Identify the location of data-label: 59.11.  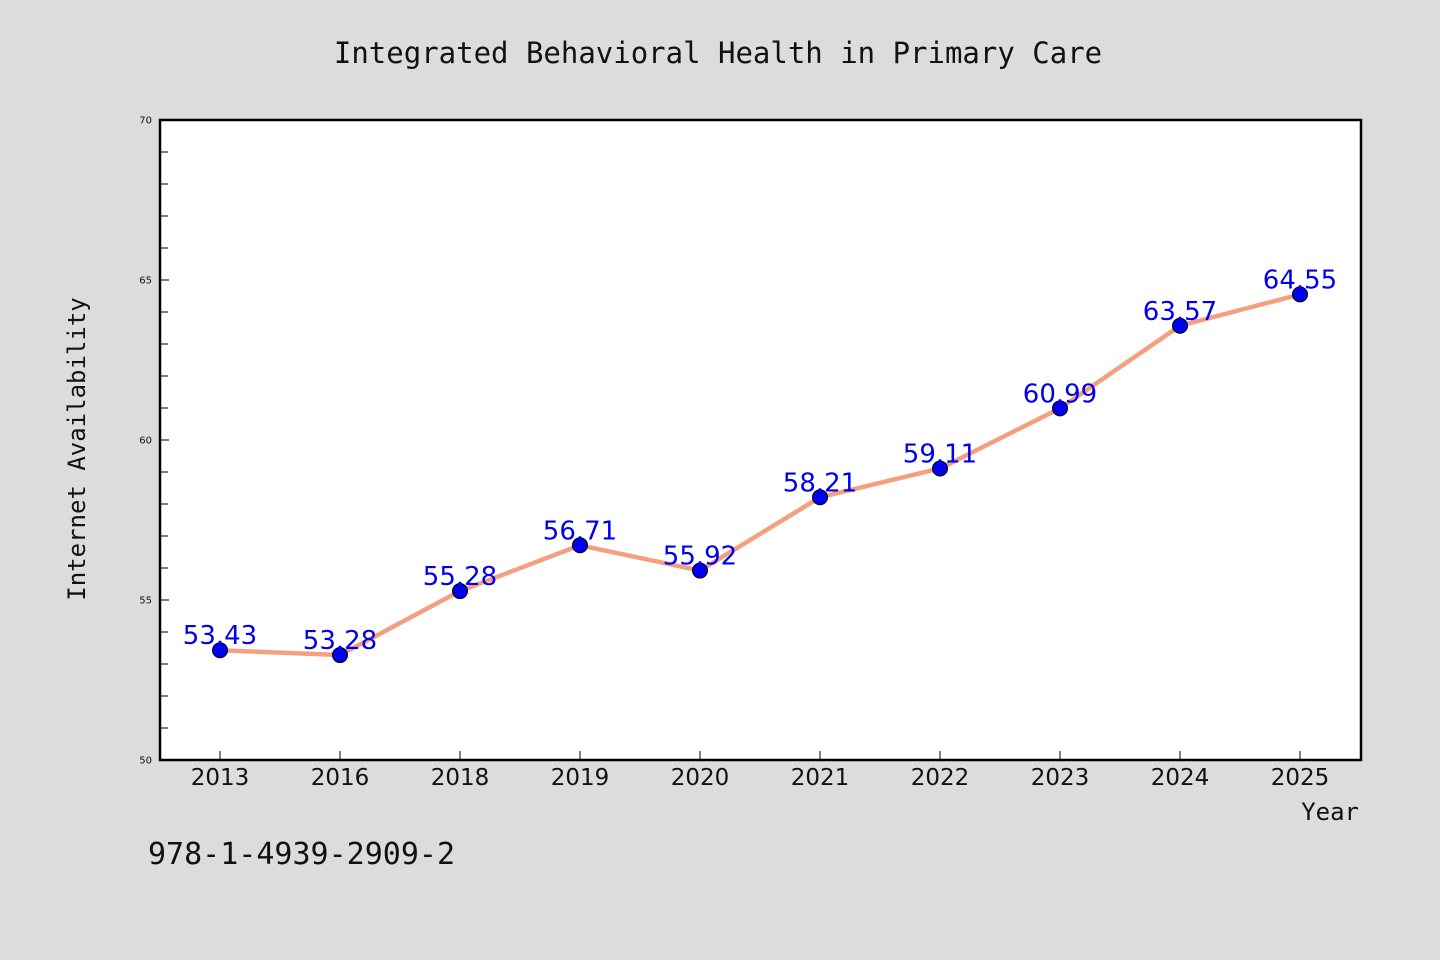
(940, 454).